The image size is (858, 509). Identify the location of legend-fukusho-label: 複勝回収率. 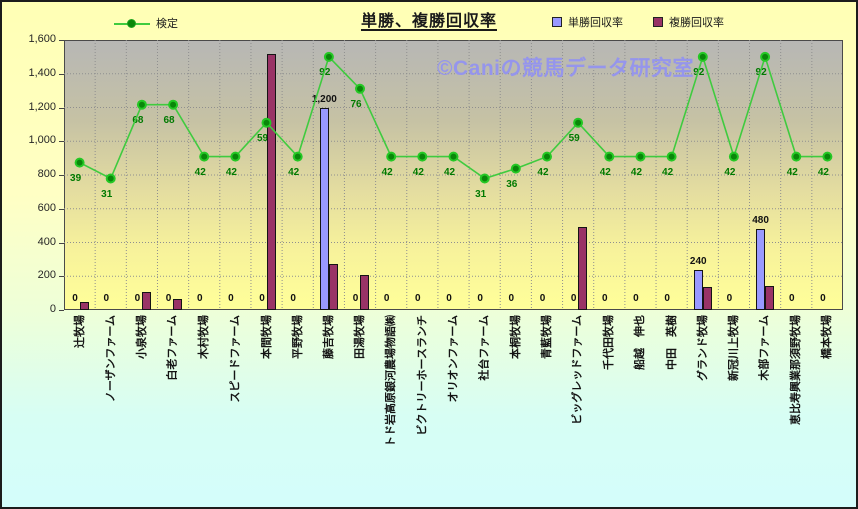
(696, 23).